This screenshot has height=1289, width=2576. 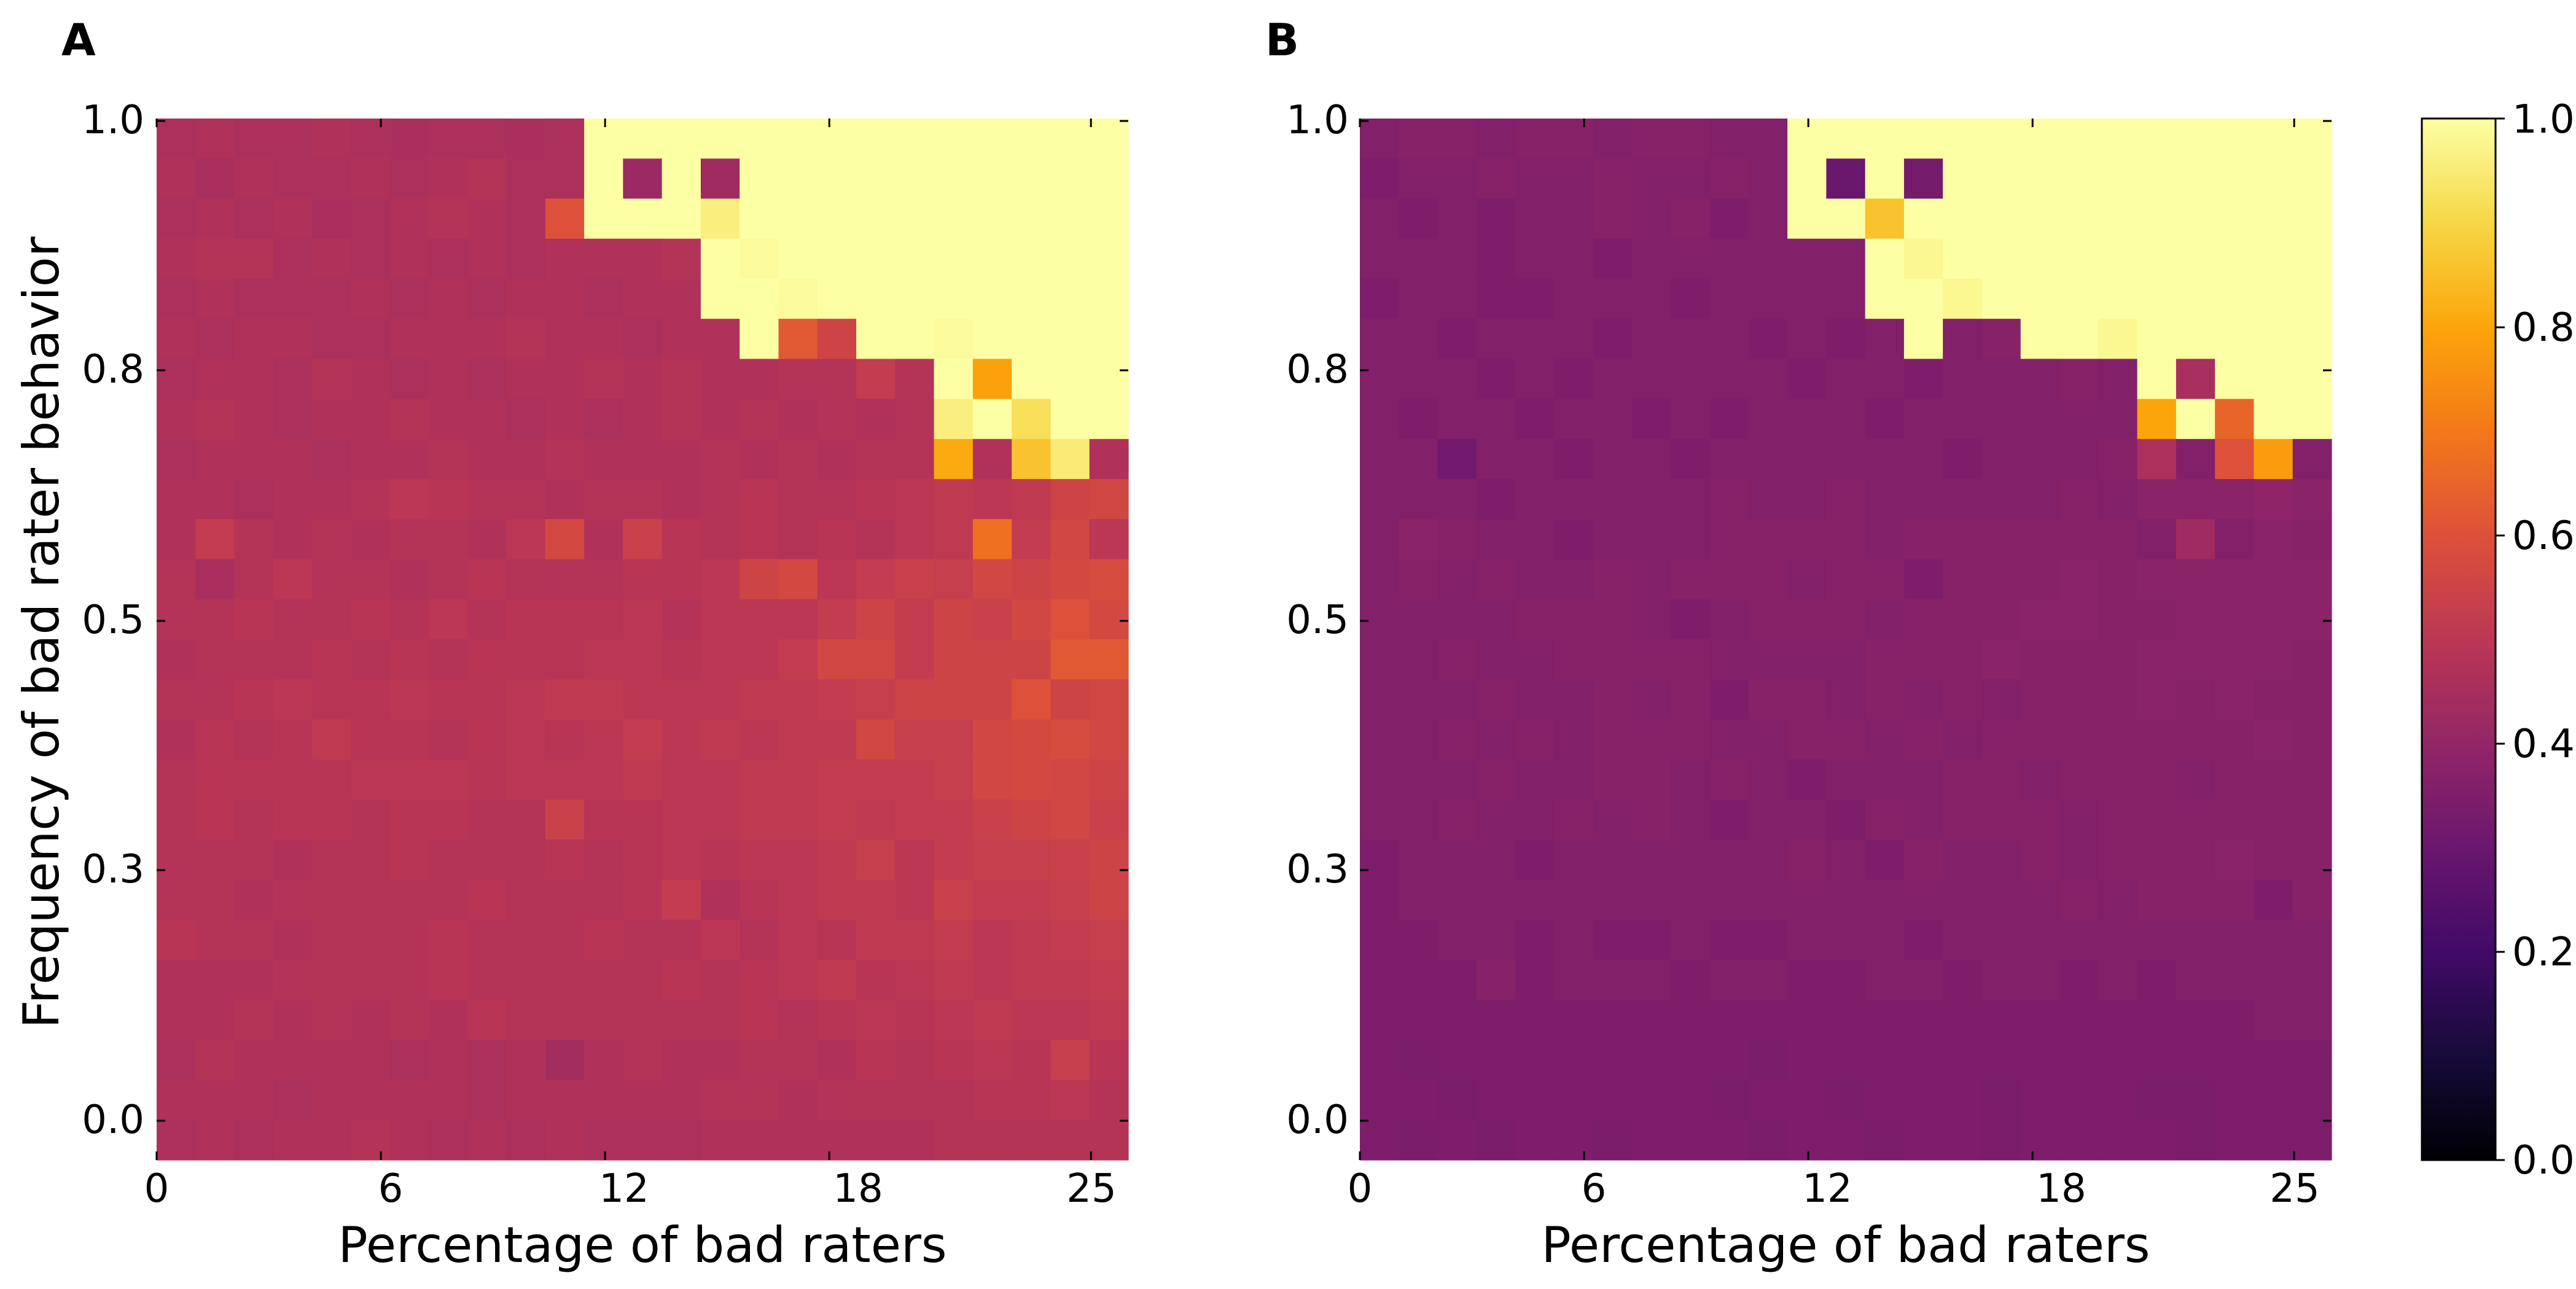 What do you see at coordinates (876, 939) in the screenshot?
I see `panel-a-cell-r20-c18` at bounding box center [876, 939].